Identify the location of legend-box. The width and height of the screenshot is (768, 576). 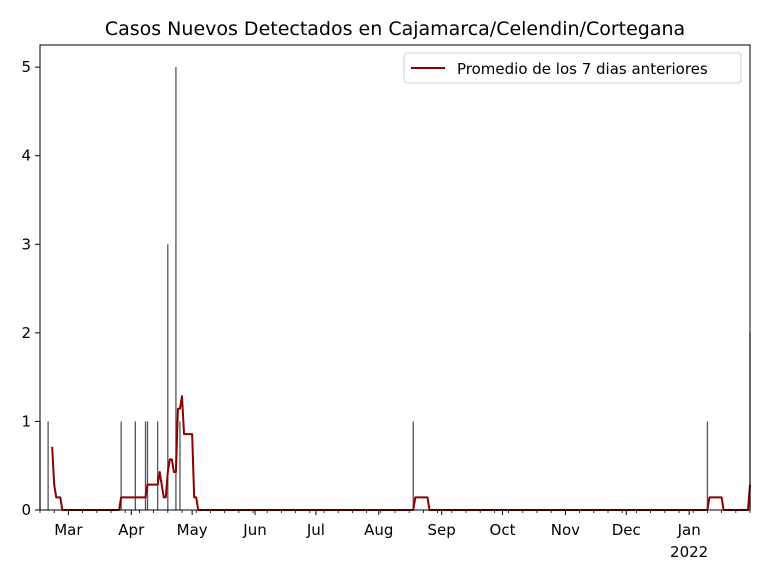
(572, 68).